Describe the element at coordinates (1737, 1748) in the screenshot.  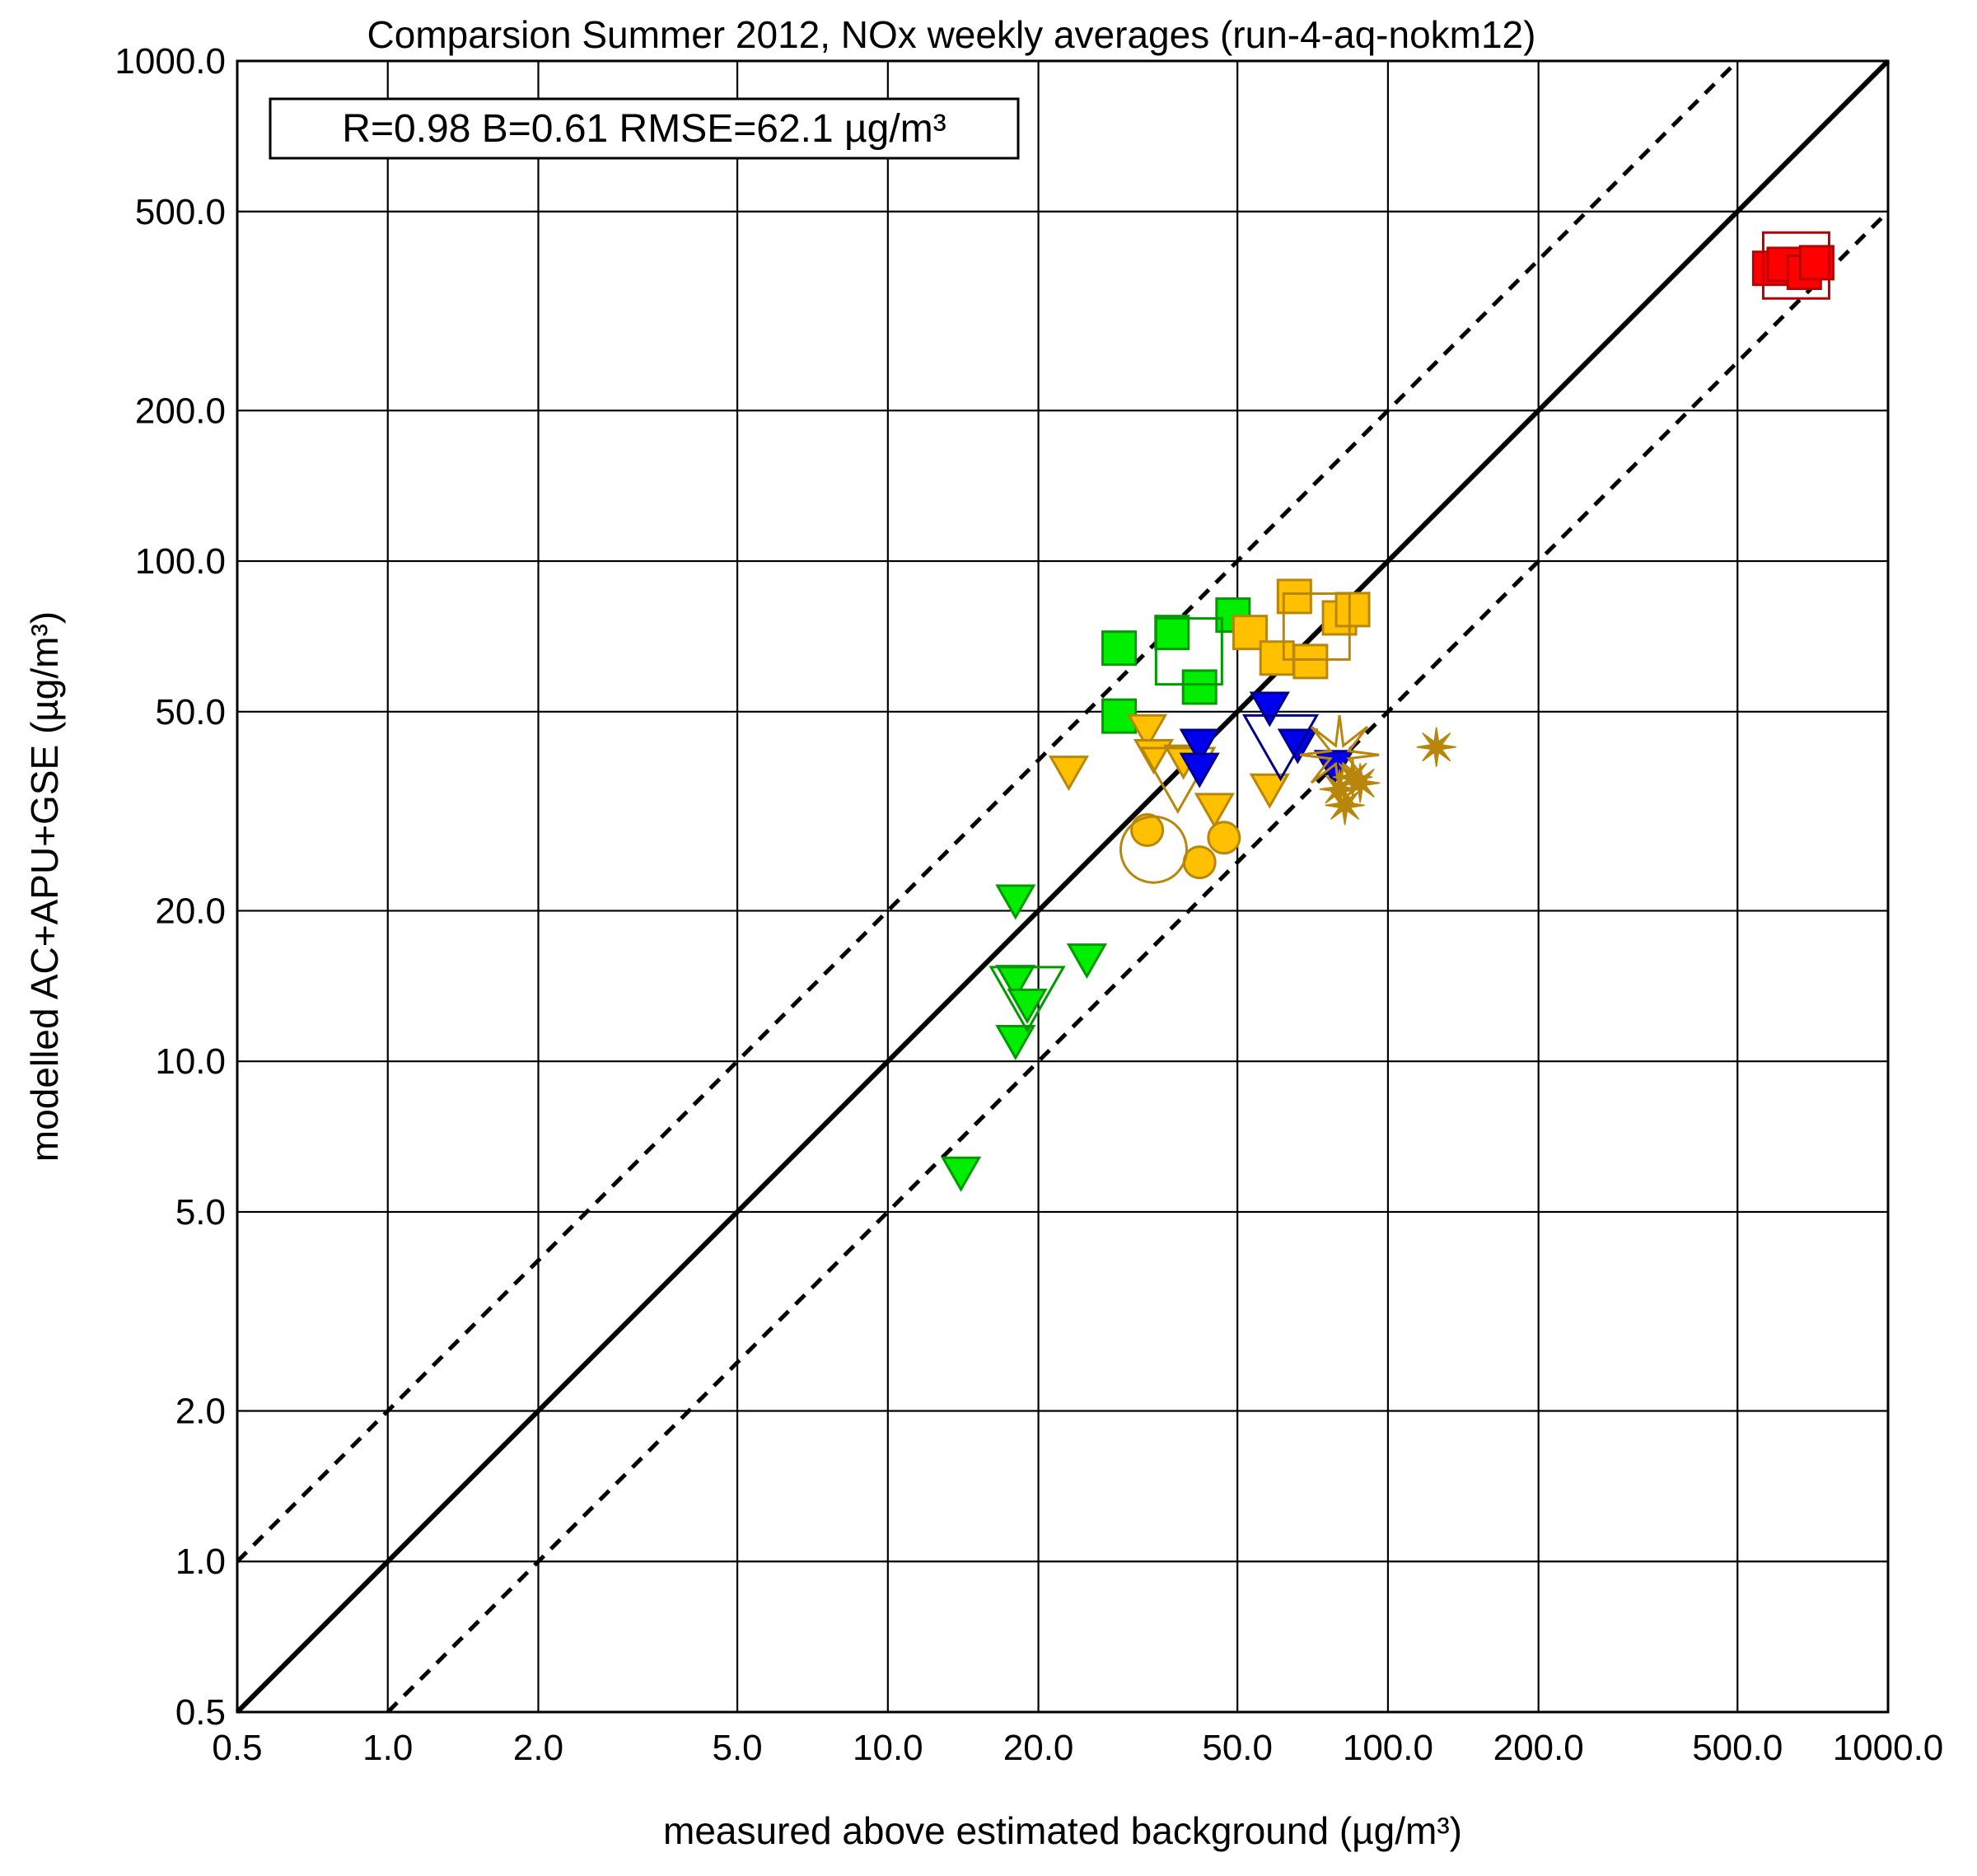
I see `x-tick-label-9: 500.0` at that location.